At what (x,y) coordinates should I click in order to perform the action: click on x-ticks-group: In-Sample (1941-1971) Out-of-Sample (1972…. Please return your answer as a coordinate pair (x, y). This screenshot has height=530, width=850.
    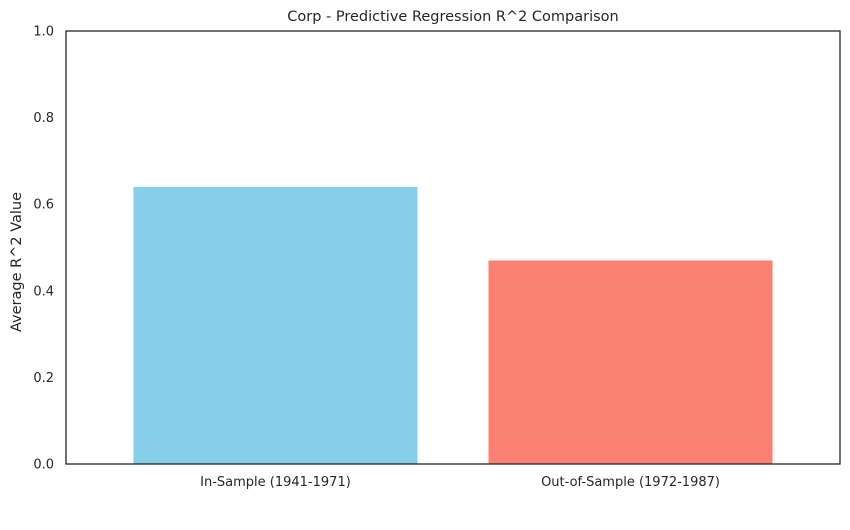
    Looking at the image, I should click on (460, 482).